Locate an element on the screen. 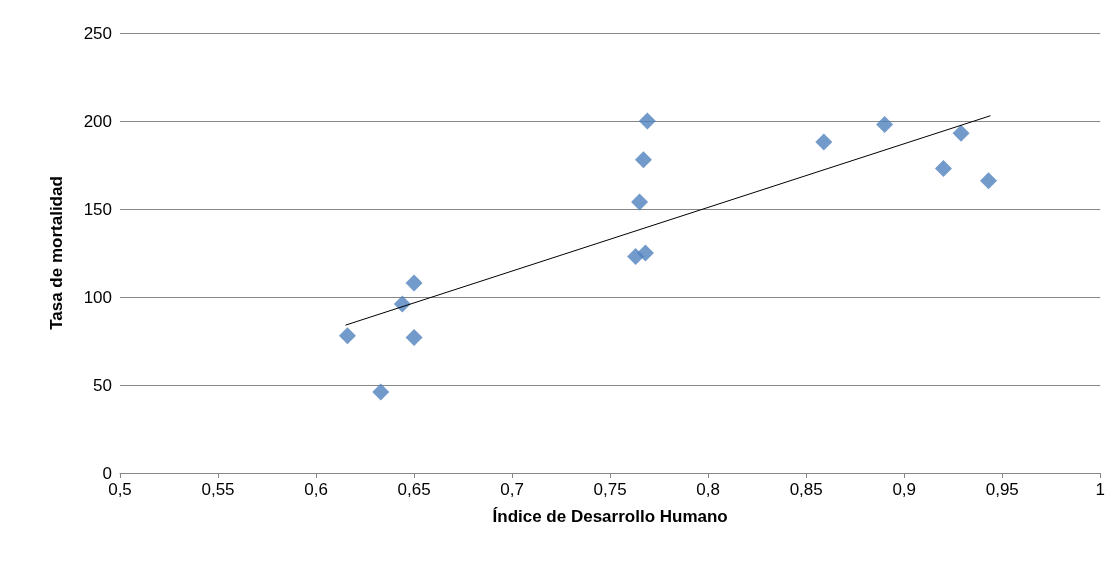  x-tick-label: 0,85 is located at coordinates (806, 489).